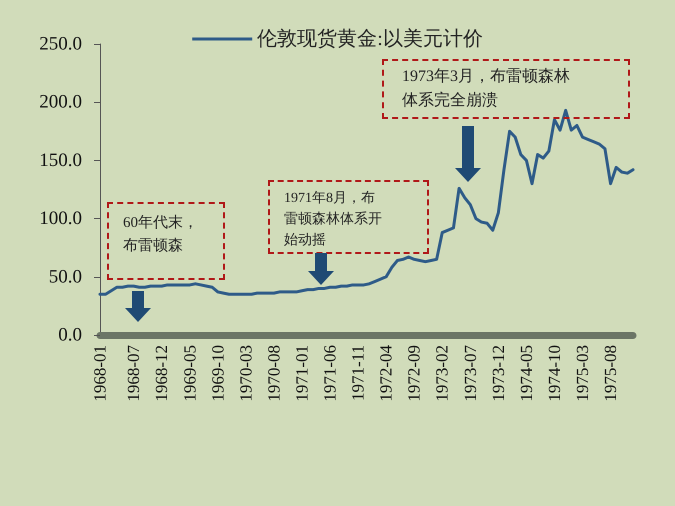  I want to click on x-tick-label: 1974-10, so click(554, 373).